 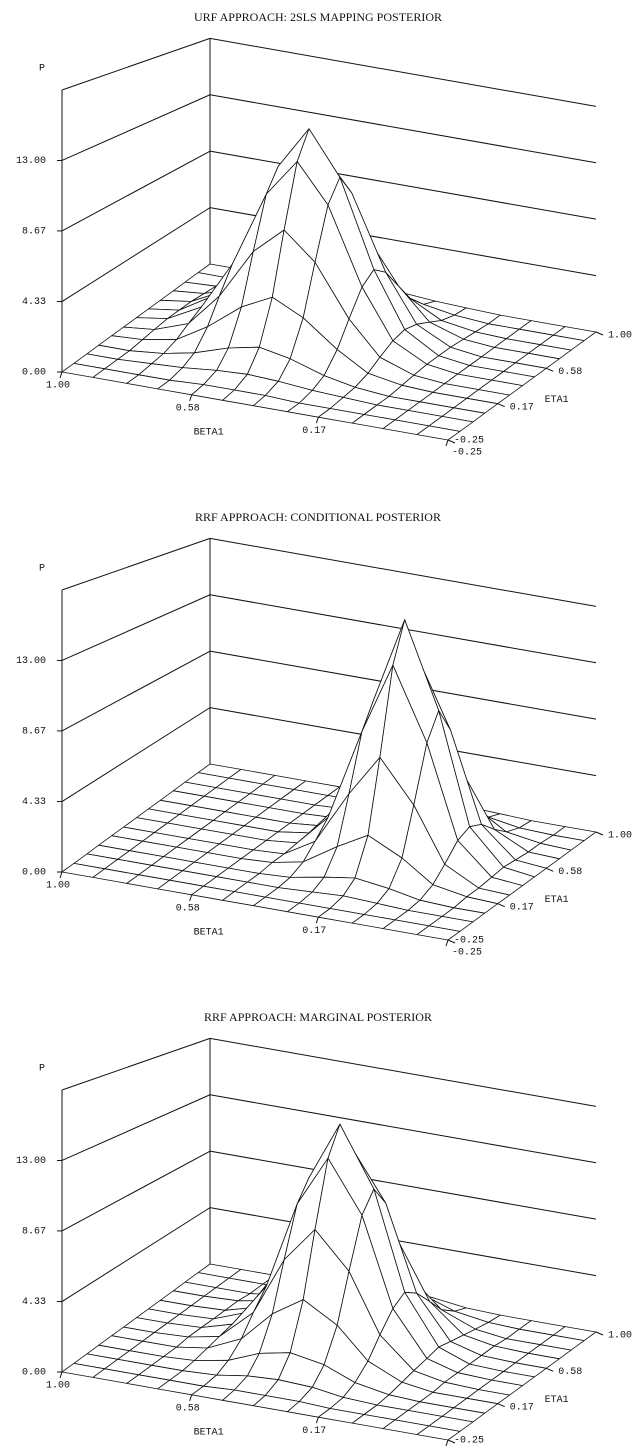 I want to click on chart-title: URF APPROACH: 2SLS MAPPING POSTERIOR, so click(x=318, y=17).